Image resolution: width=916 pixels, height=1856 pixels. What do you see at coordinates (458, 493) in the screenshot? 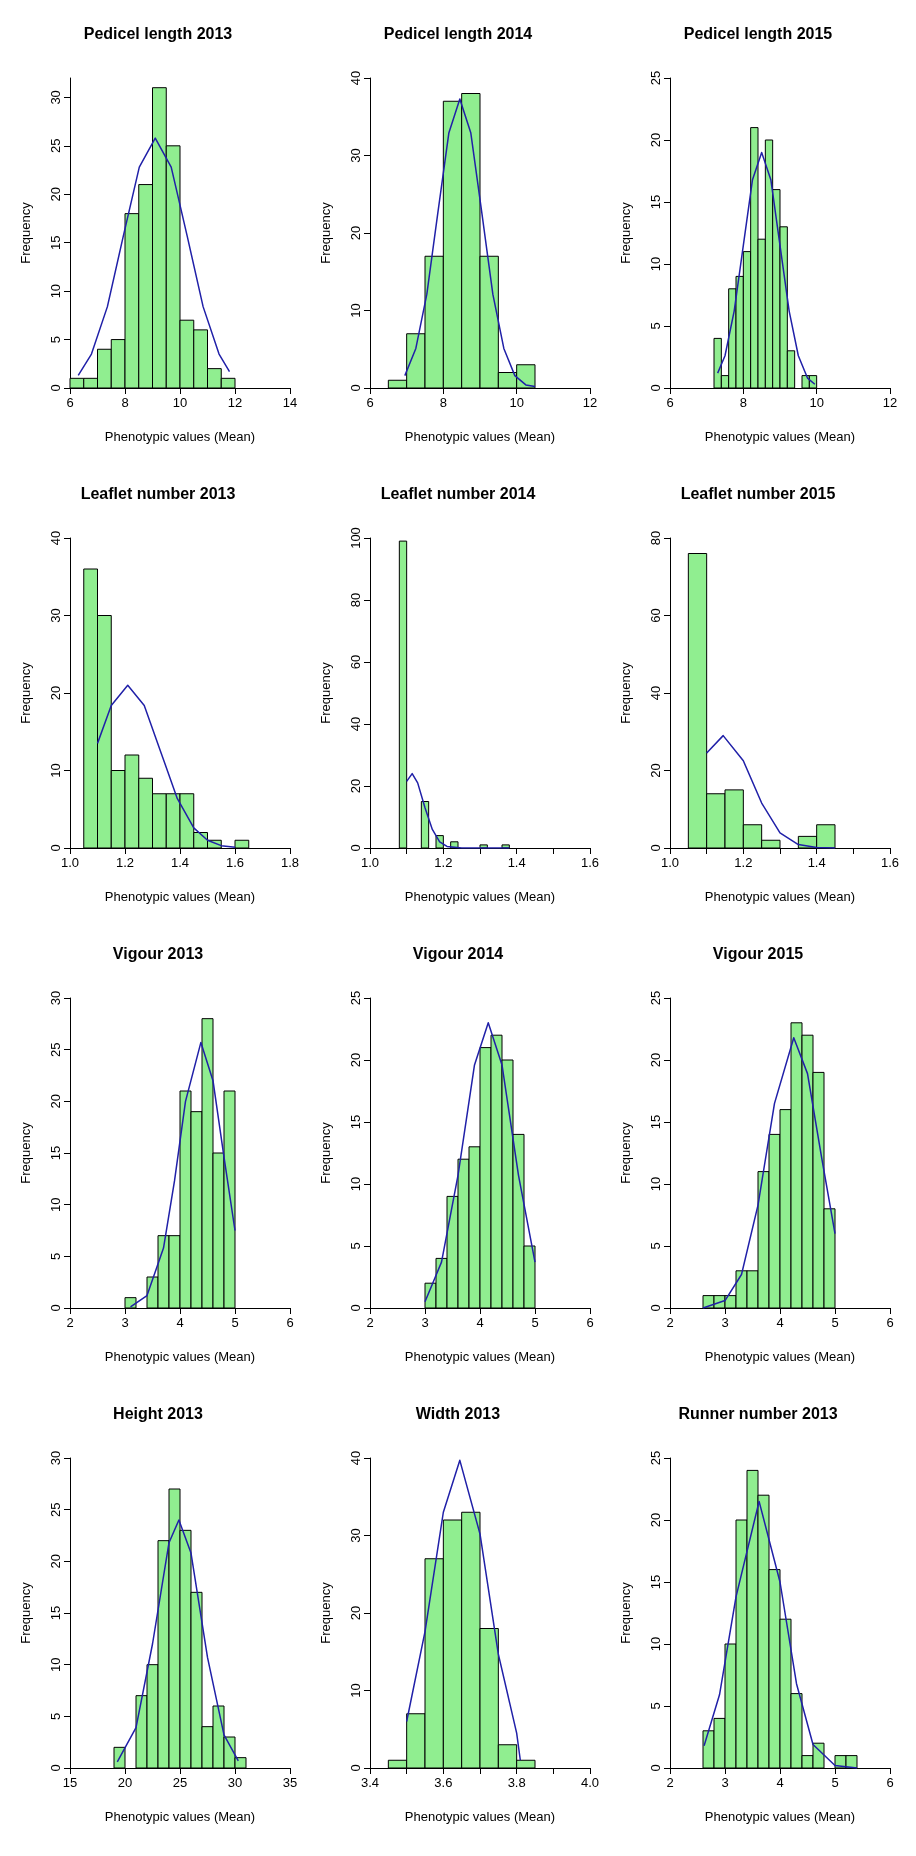
I see `chart-title: Leaflet number 2014` at bounding box center [458, 493].